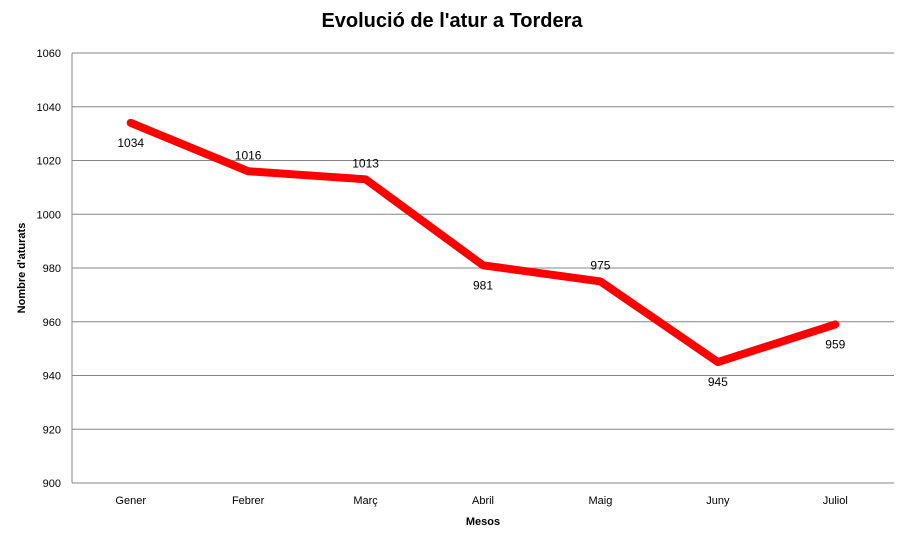  I want to click on x-tick-label: Gener, so click(130, 501).